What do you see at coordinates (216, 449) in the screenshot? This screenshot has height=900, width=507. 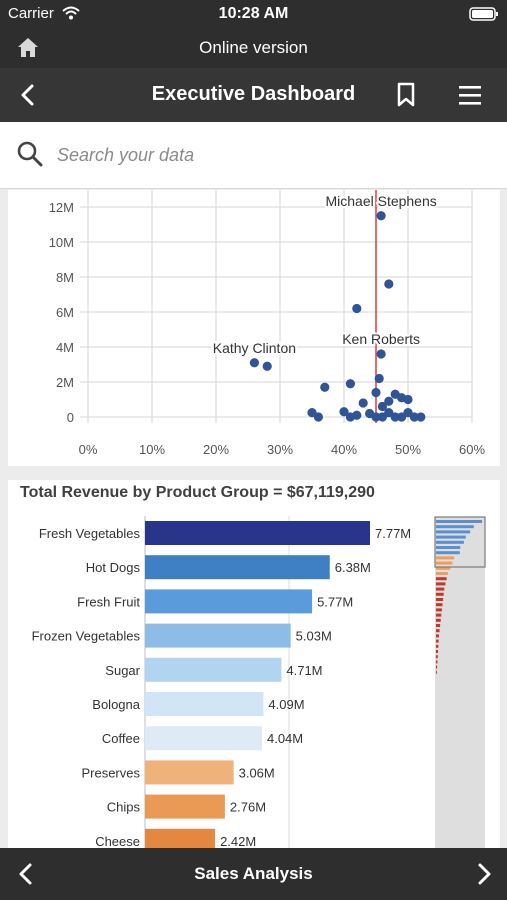 I see `x-tick-label: 20%` at bounding box center [216, 449].